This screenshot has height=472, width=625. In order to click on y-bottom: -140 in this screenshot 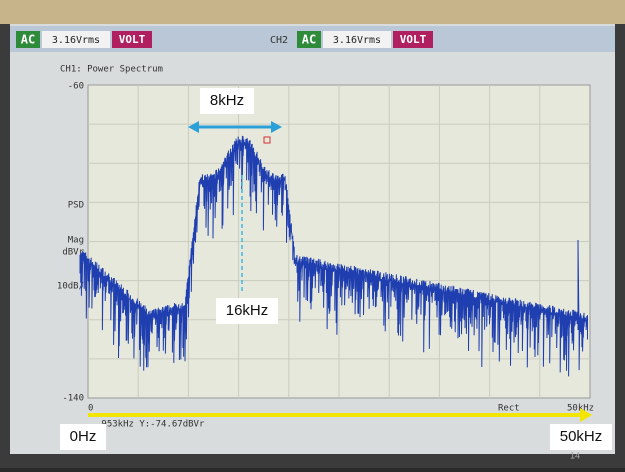, I will do `click(73, 399)`.